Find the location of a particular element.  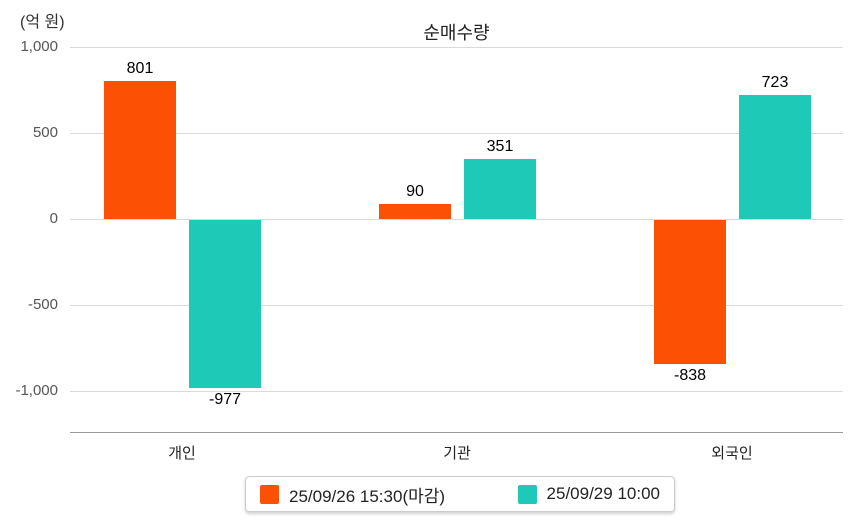

bar-series0-기관 is located at coordinates (415, 211).